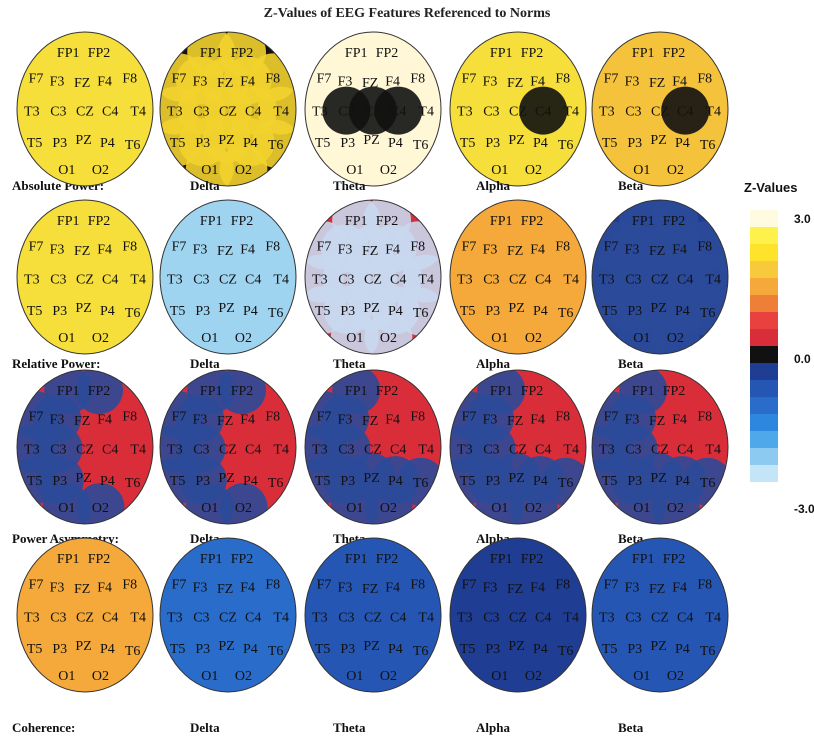  Describe the element at coordinates (493, 185) in the screenshot. I see `band-label: Alpha` at that location.